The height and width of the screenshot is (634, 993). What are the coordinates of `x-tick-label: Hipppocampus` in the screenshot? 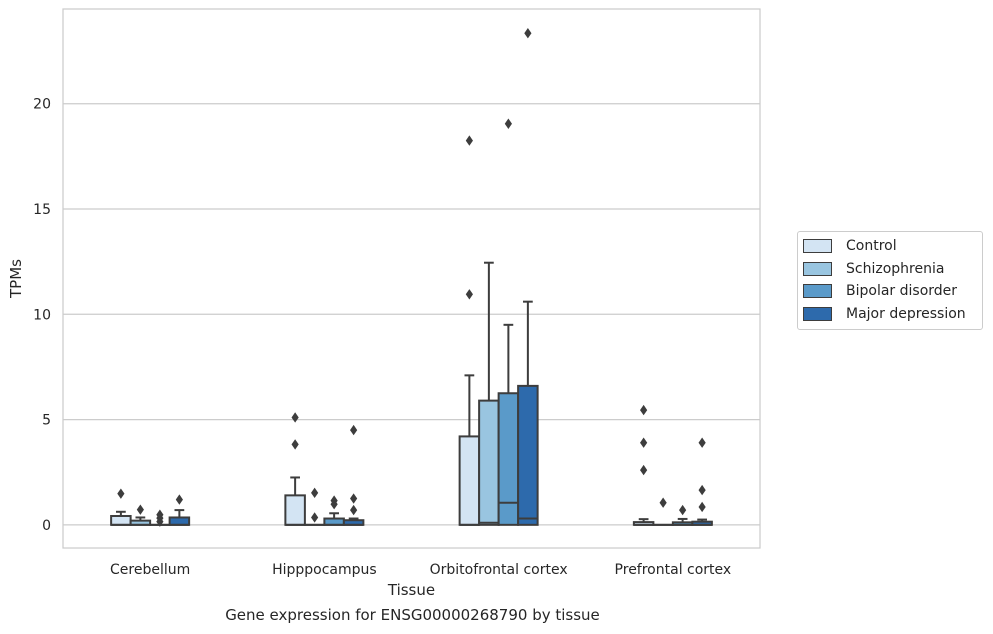 It's located at (324, 570).